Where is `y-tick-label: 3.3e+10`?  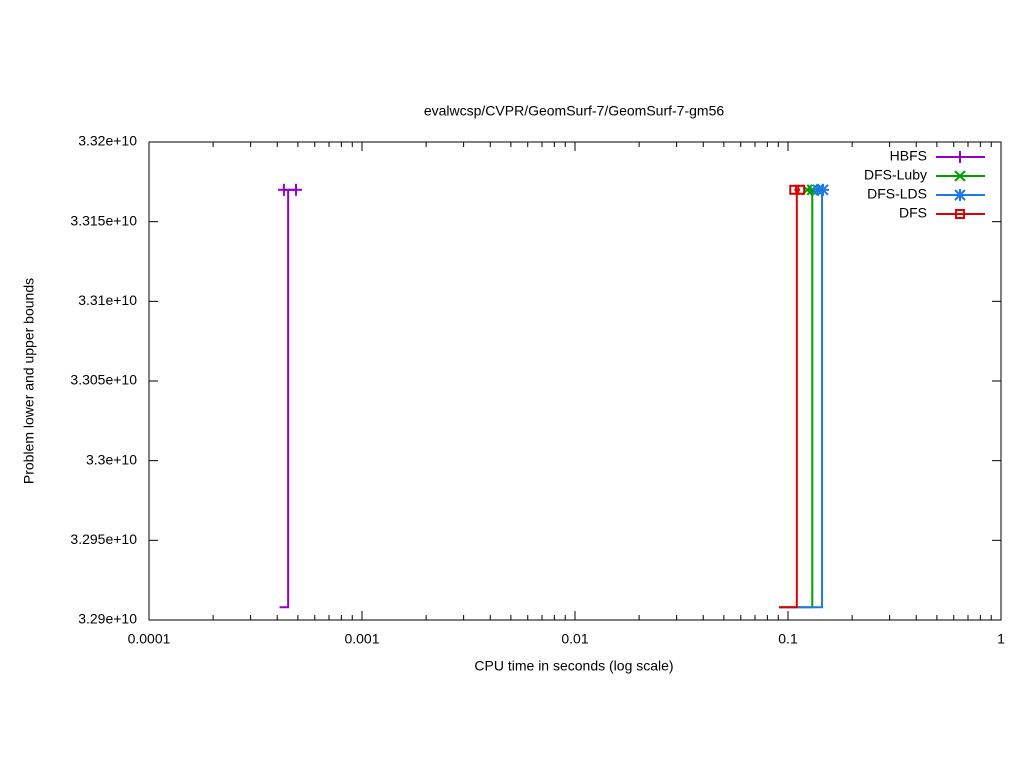 y-tick-label: 3.3e+10 is located at coordinates (111, 459).